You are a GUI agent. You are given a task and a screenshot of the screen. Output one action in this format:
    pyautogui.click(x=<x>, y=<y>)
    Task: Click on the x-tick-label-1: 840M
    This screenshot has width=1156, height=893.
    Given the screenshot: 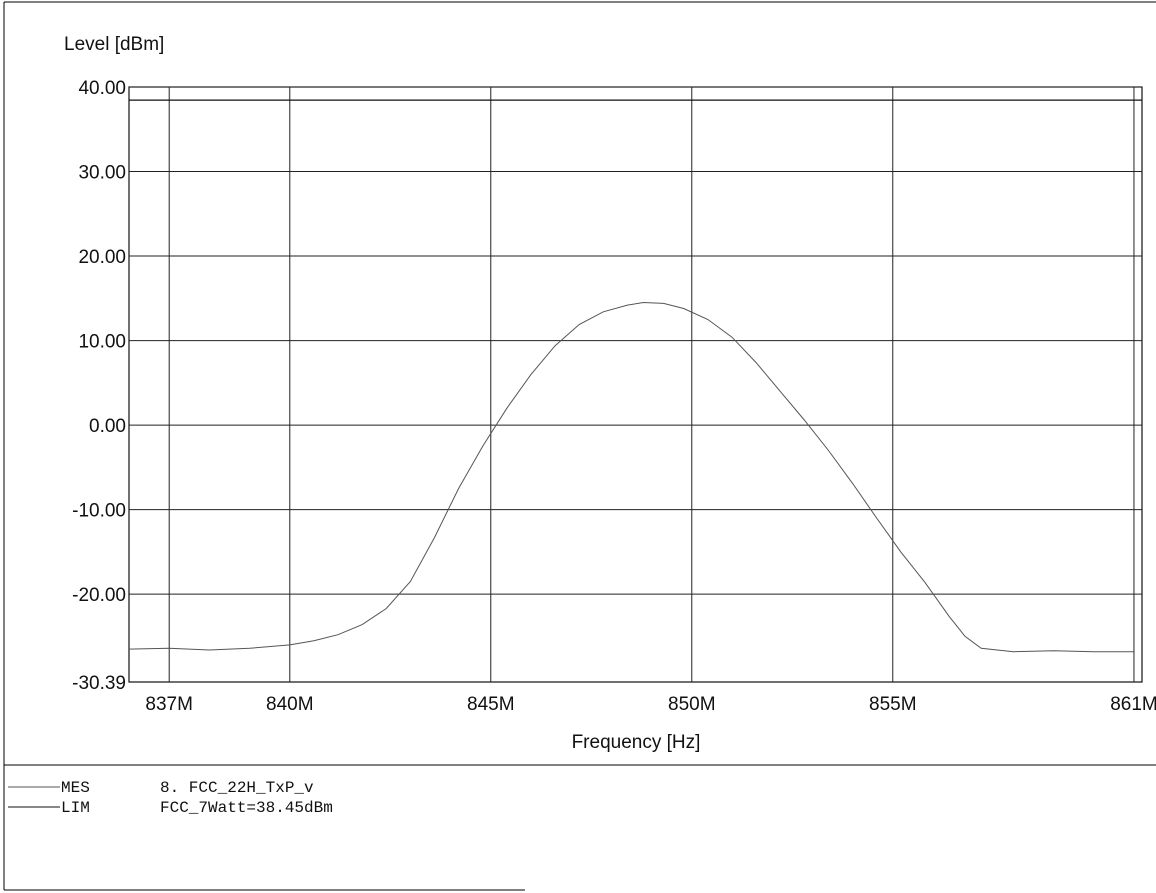 What is the action you would take?
    pyautogui.click(x=290, y=704)
    